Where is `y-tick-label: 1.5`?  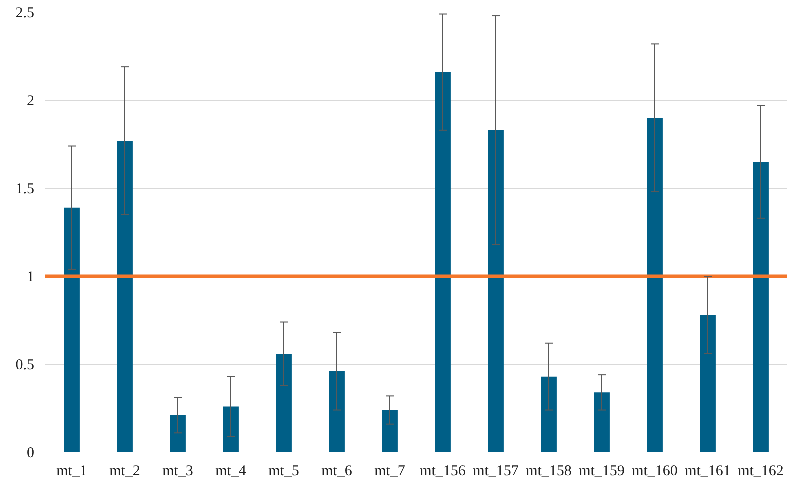
y-tick-label: 1.5 is located at coordinates (25, 190).